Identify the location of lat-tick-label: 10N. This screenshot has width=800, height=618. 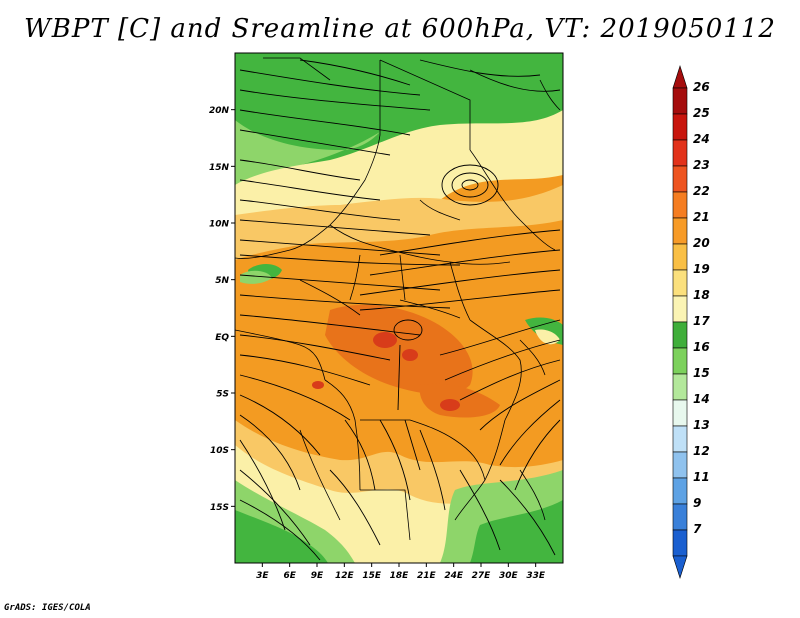
(219, 225).